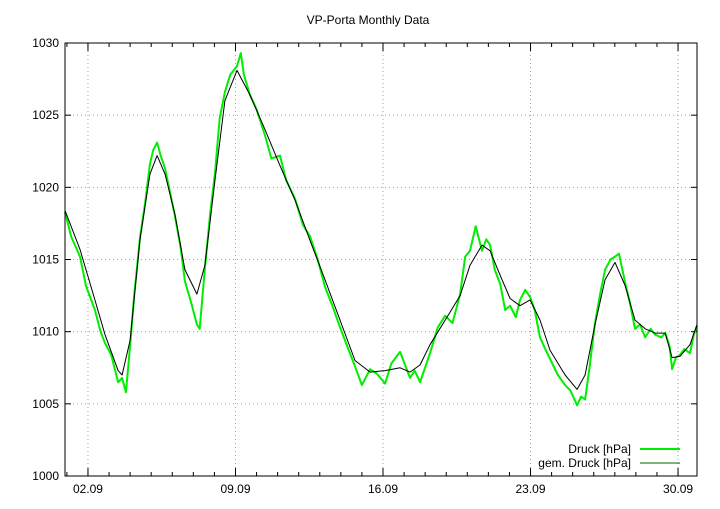  What do you see at coordinates (88, 489) in the screenshot?
I see `x-tick-label: 02.09` at bounding box center [88, 489].